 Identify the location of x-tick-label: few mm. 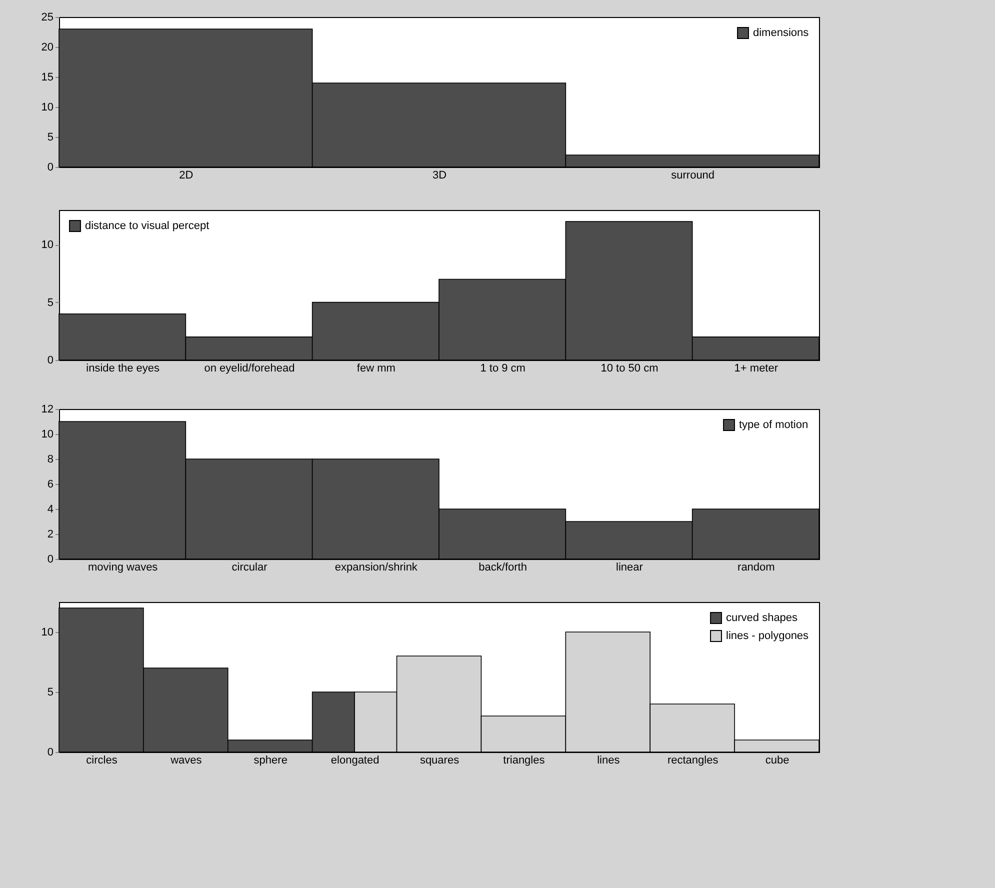
(376, 368).